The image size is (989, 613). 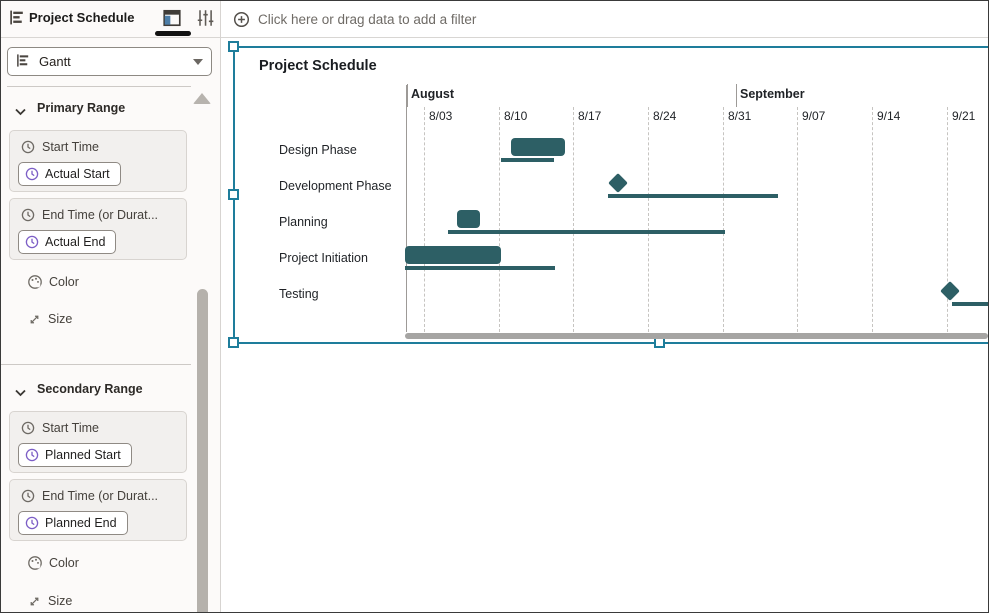 What do you see at coordinates (433, 94) in the screenshot?
I see `month-label: August` at bounding box center [433, 94].